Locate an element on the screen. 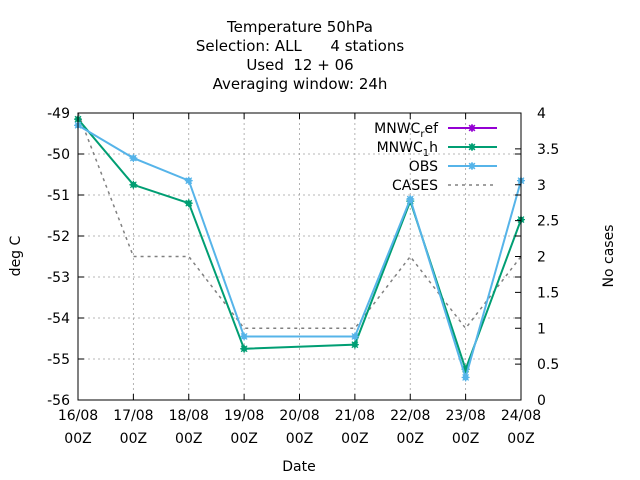 The width and height of the screenshot is (640, 480). x-tick-label-date: 21/08 is located at coordinates (355, 416).